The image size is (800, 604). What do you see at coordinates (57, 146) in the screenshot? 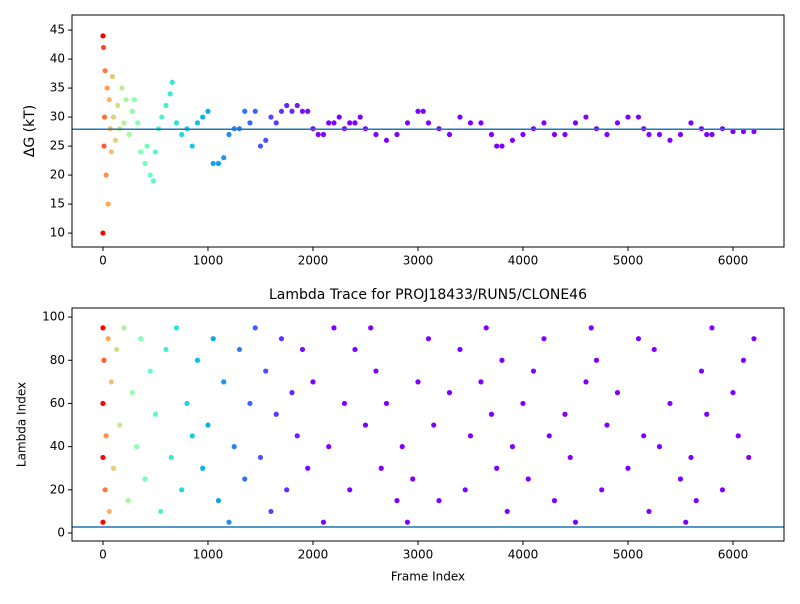
I see `y-tick-label: 25` at bounding box center [57, 146].